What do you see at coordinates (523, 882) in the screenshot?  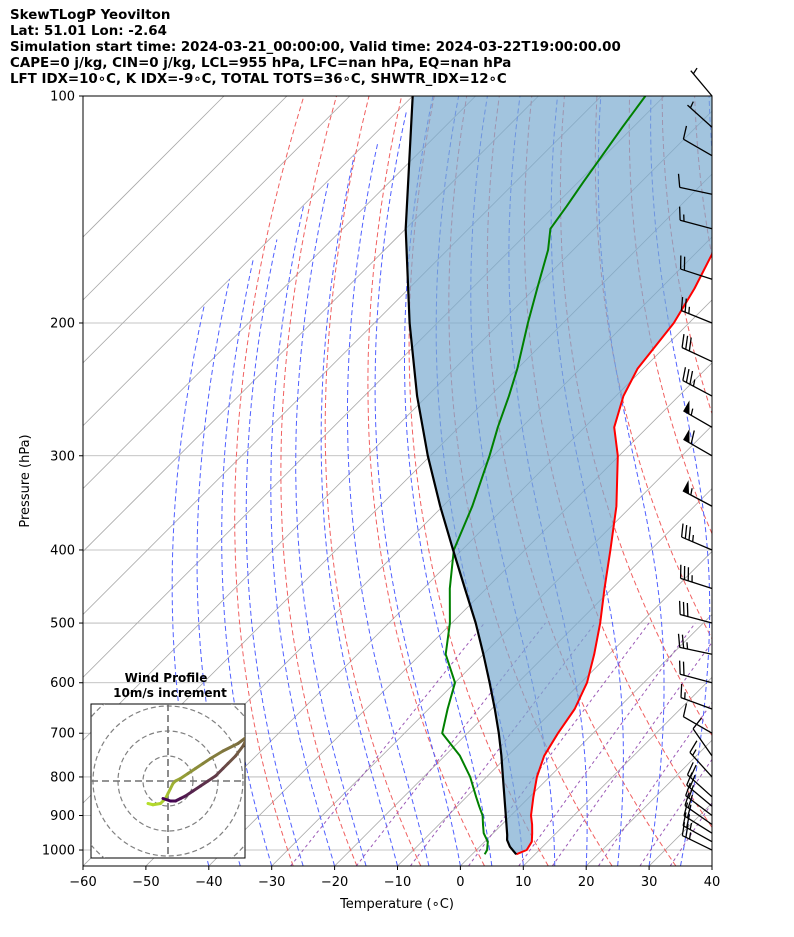 I see `x-tick-label: 10` at bounding box center [523, 882].